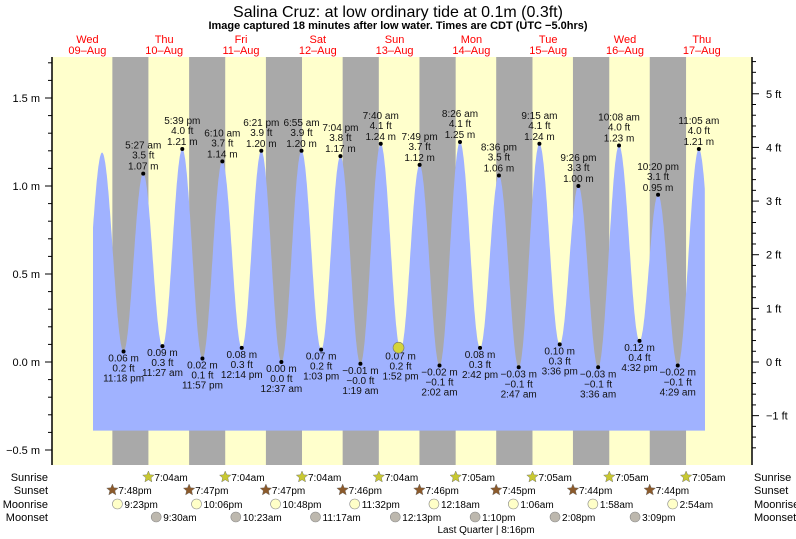 This screenshot has width=796, height=539. I want to click on moonrise-time: 1:58am, so click(616, 505).